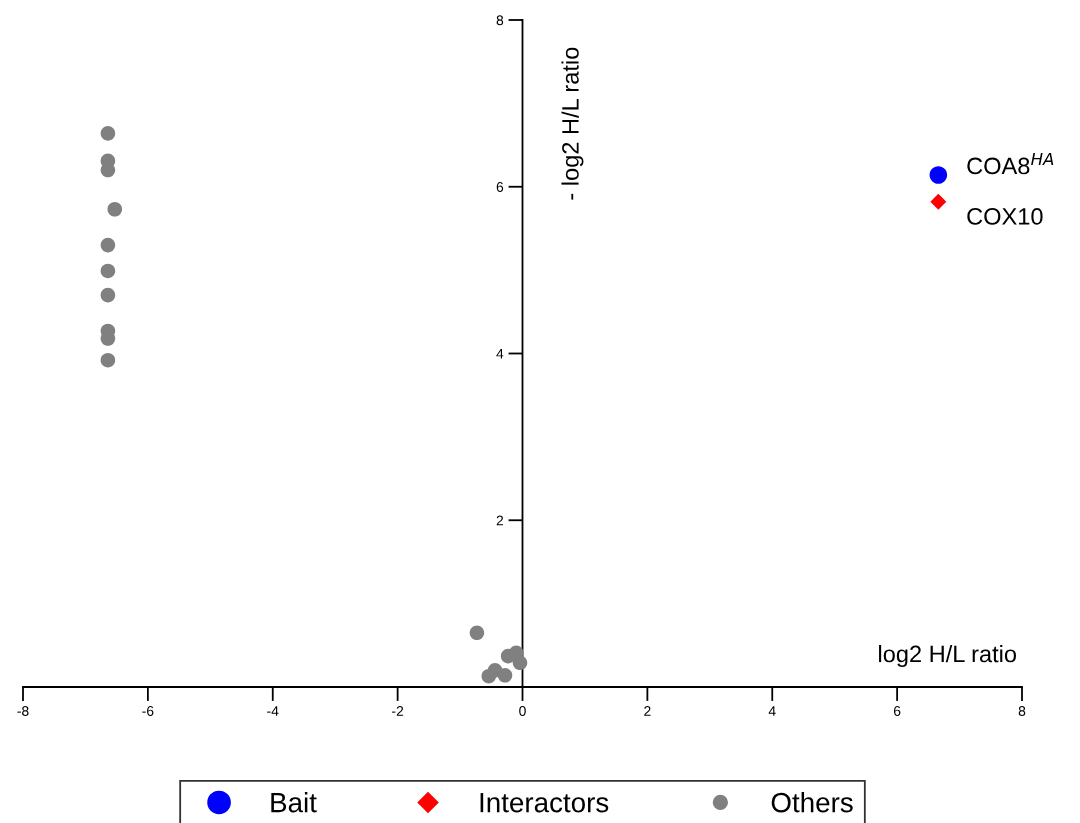  What do you see at coordinates (772, 711) in the screenshot?
I see `x-tick-label: 4` at bounding box center [772, 711].